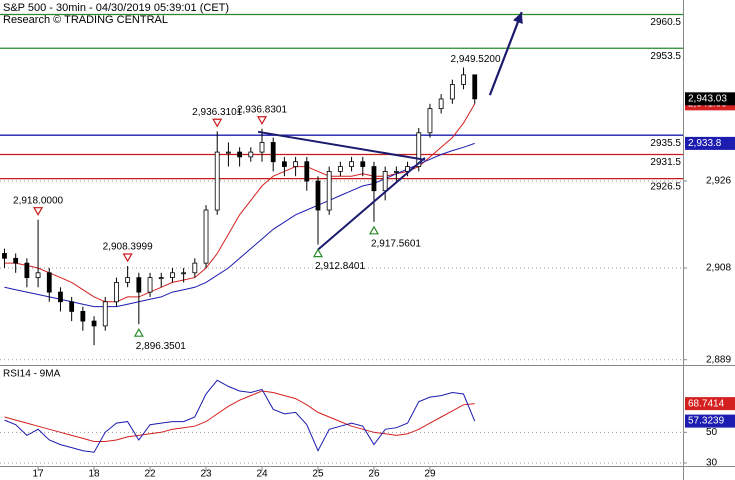  I want to click on price-annotation: 2,912.8401, so click(340, 266).